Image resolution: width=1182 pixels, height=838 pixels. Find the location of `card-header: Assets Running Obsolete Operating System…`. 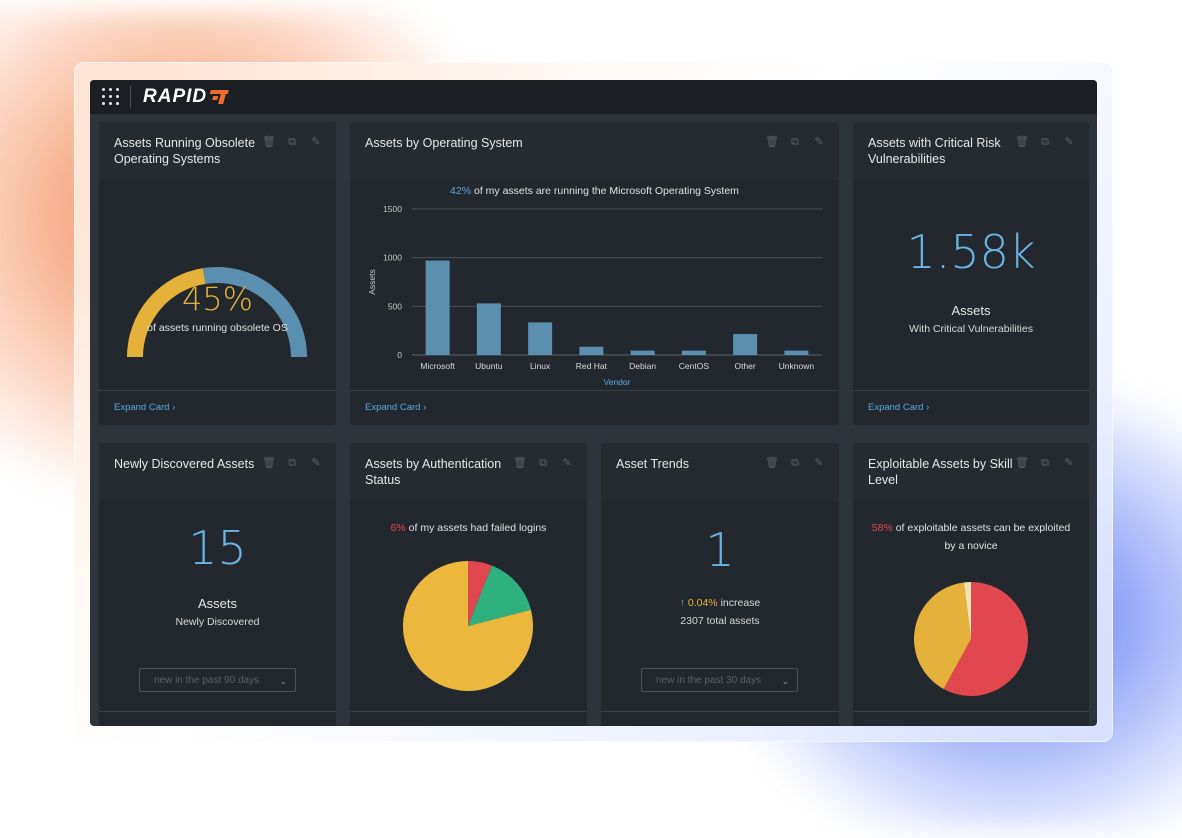

card-header: Assets Running Obsolete Operating System… is located at coordinates (217, 151).